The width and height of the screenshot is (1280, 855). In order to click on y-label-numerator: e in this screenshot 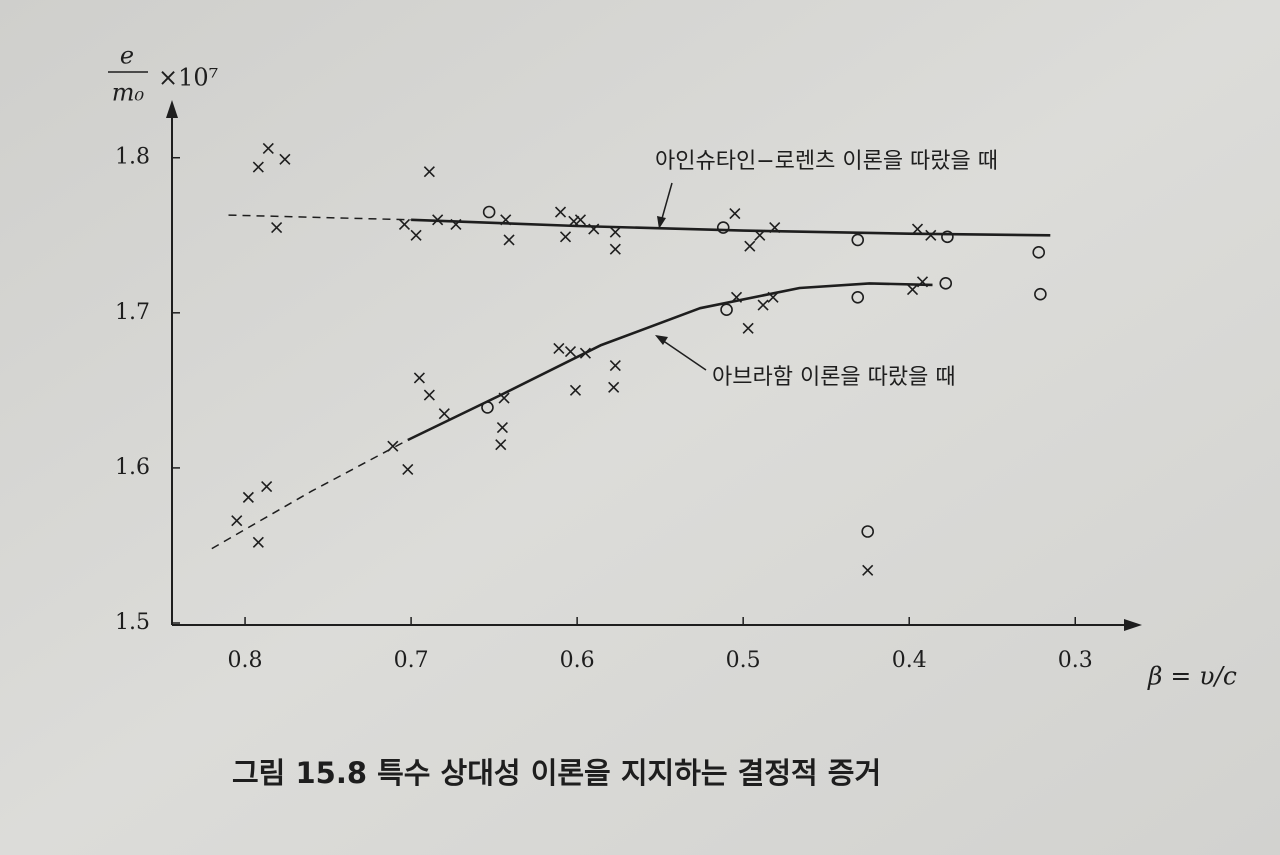, I will do `click(127, 56)`.